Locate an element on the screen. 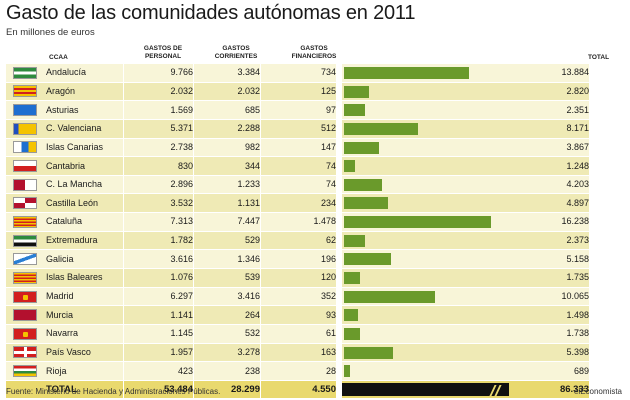  financieros-value: 512 is located at coordinates (299, 129).